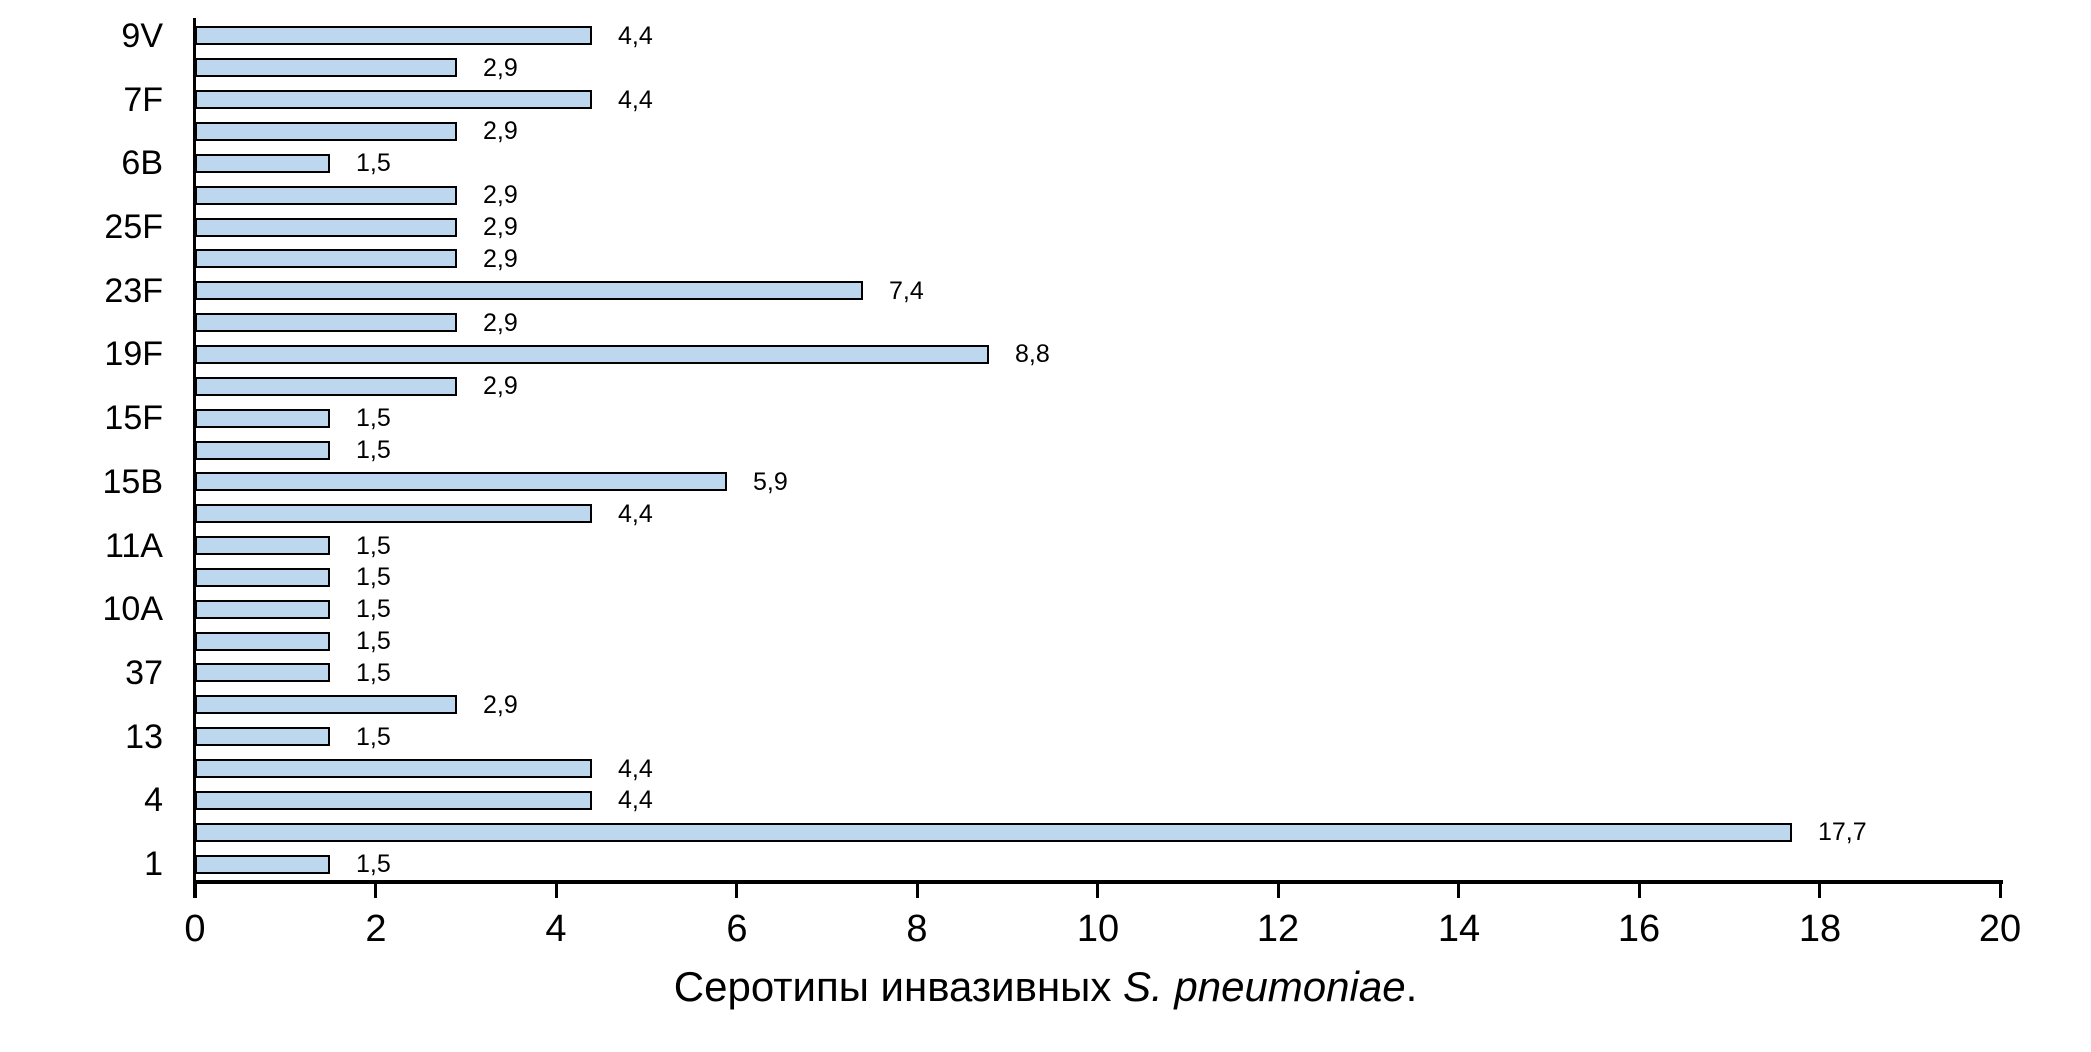 Image resolution: width=2091 pixels, height=1052 pixels. What do you see at coordinates (194, 458) in the screenshot?
I see `y-axis-line` at bounding box center [194, 458].